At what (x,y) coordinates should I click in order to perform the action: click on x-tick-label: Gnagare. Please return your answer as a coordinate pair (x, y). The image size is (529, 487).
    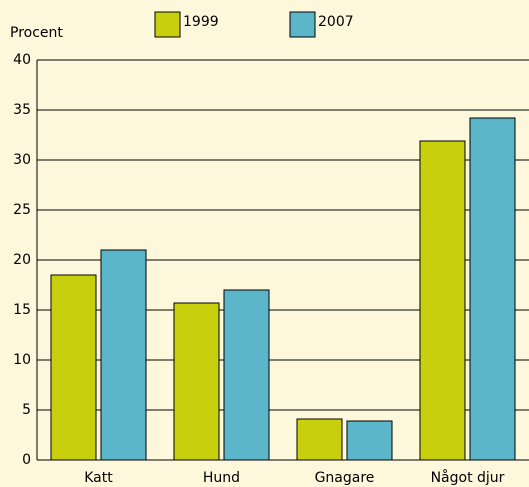
    Looking at the image, I should click on (345, 478).